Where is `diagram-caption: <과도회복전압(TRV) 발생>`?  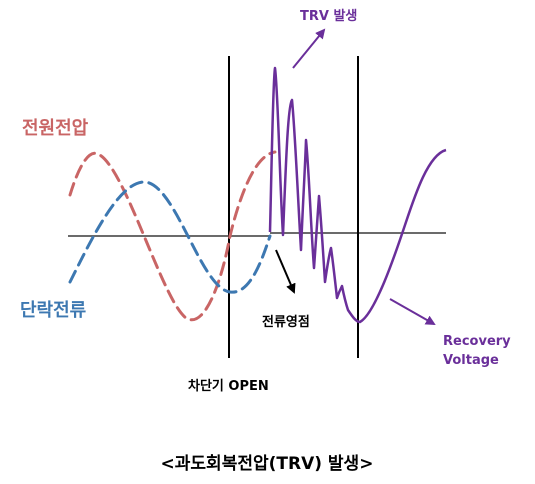
diagram-caption: <과도회복전압(TRV) 발생> is located at coordinates (267, 463).